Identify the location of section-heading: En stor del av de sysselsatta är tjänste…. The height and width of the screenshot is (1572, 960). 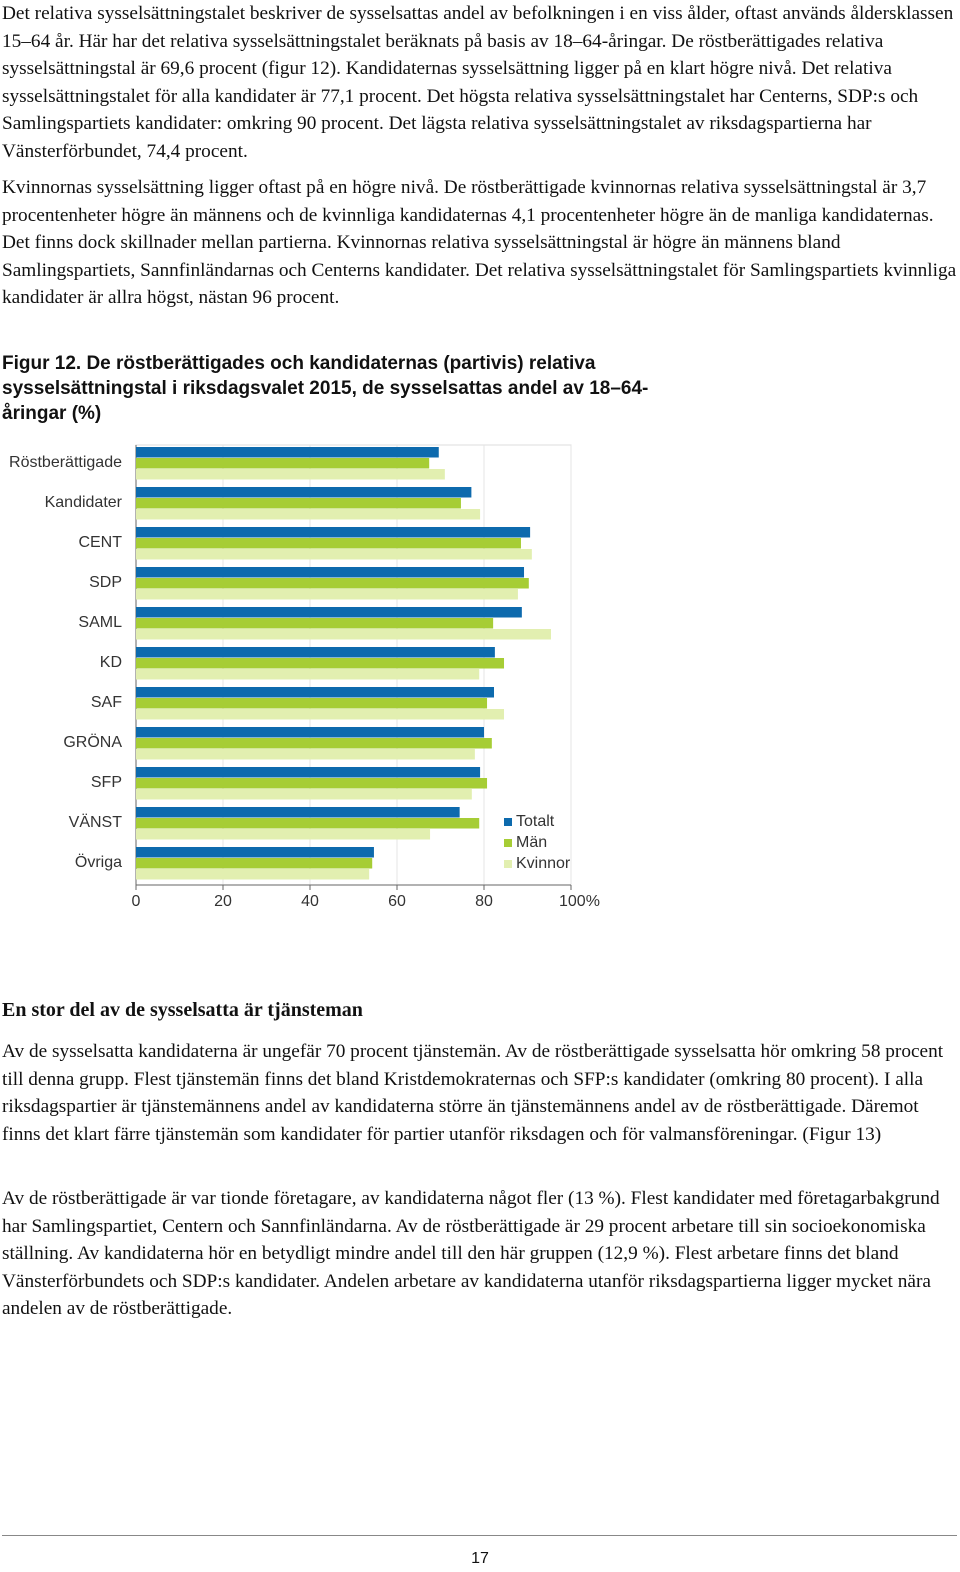
(182, 1010).